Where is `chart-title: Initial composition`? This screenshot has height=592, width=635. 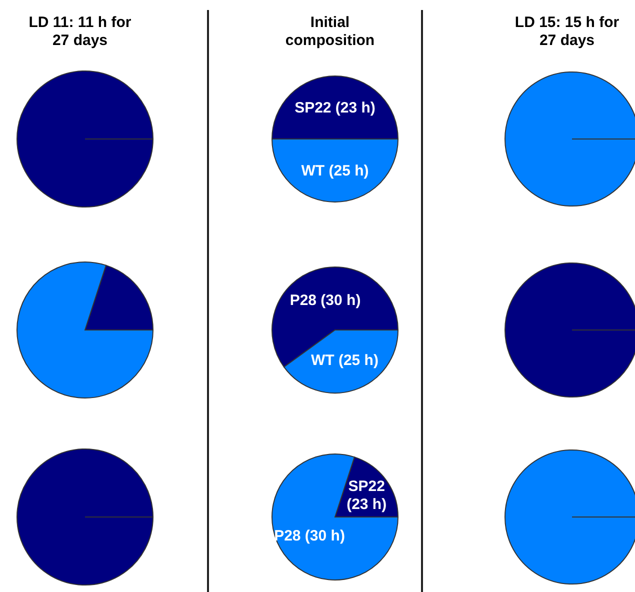 chart-title: Initial composition is located at coordinates (330, 32).